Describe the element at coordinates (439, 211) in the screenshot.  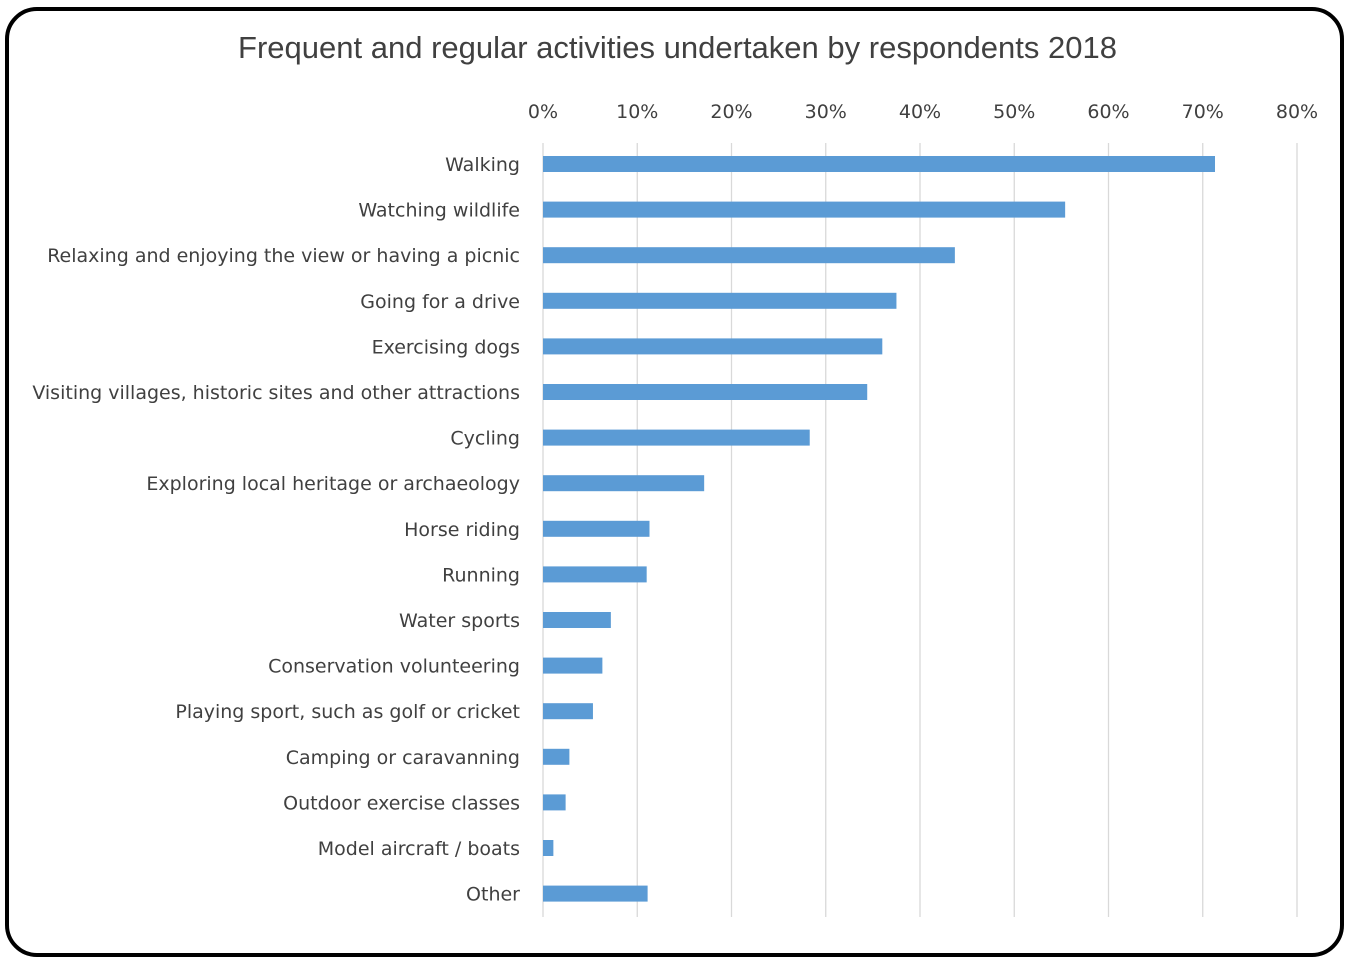
I see `category-label: Watching wildlife` at that location.